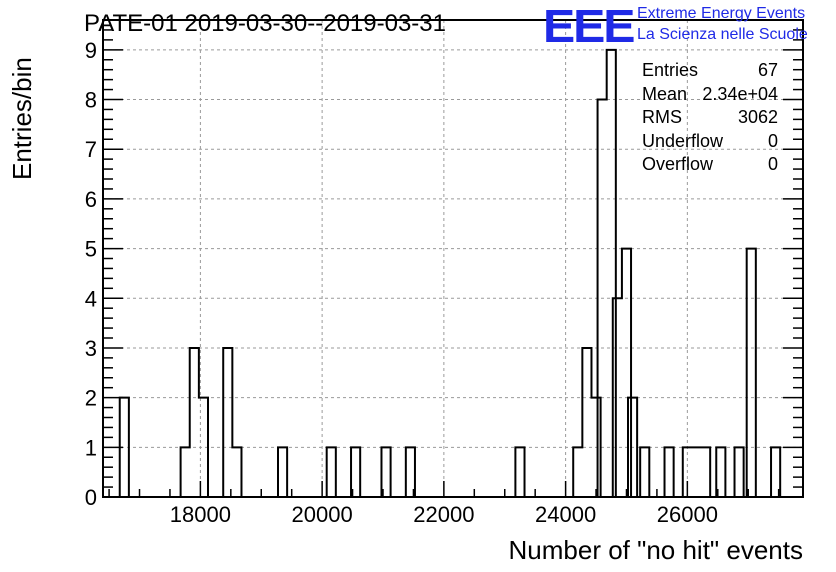  I want to click on stats-value: 2.34e+04, so click(740, 93).